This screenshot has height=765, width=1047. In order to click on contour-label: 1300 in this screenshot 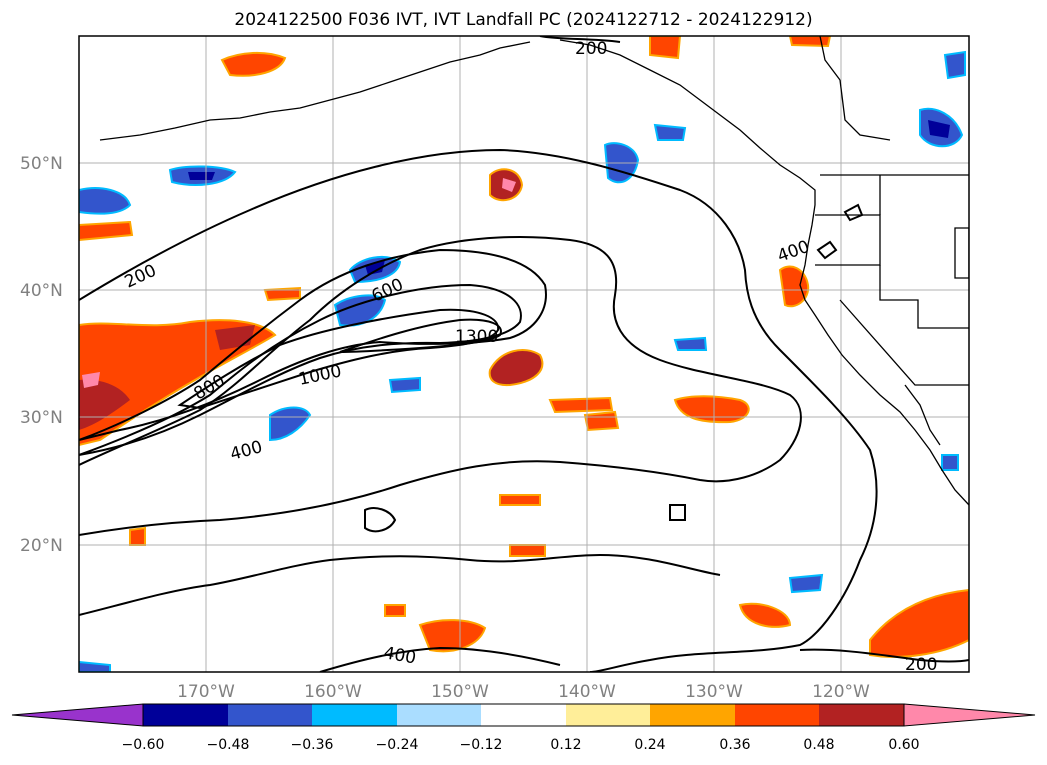, I will do `click(476, 337)`.